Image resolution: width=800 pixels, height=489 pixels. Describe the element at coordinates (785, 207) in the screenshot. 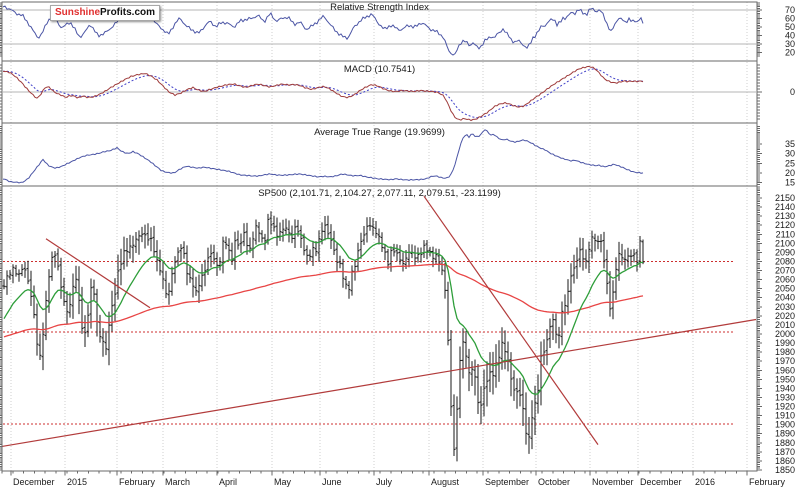

I see `svg-text: 2140` at that location.